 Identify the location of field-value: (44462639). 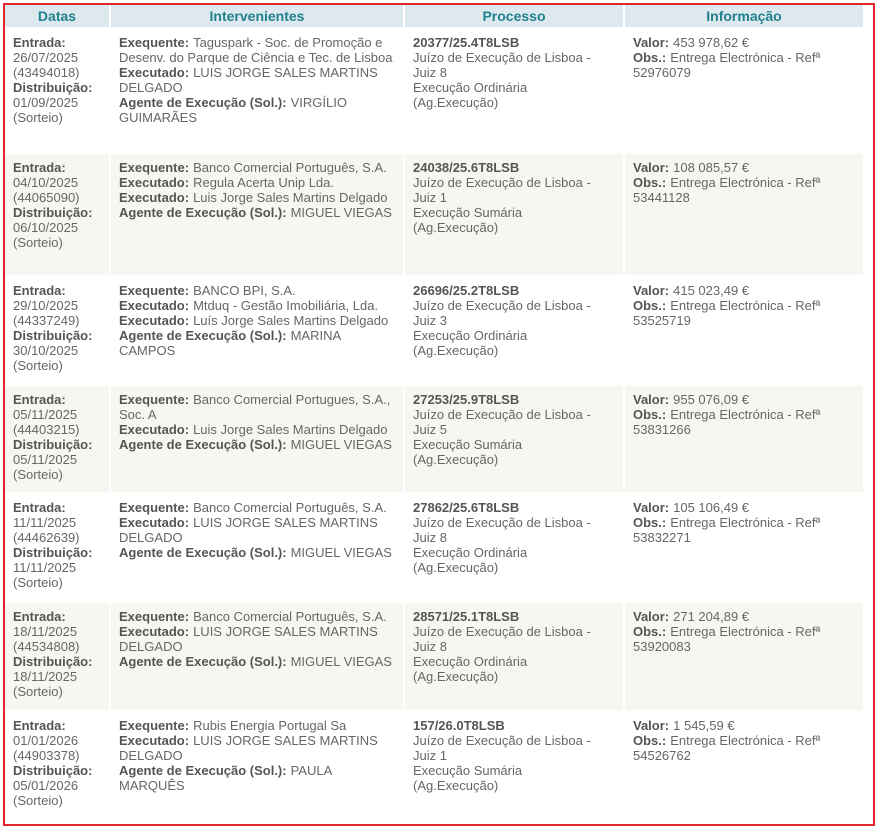
(46, 537).